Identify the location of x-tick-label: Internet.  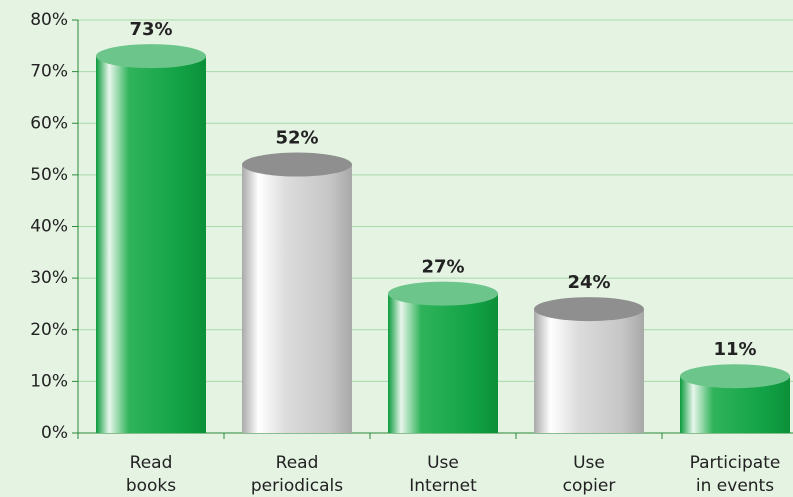
(443, 486).